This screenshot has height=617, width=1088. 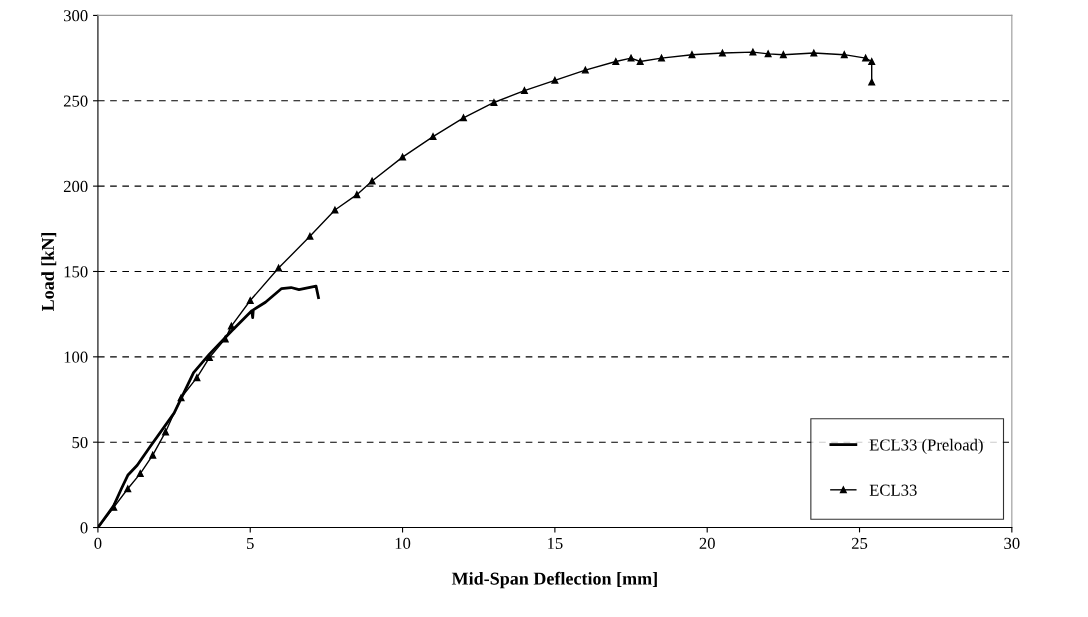 What do you see at coordinates (75, 101) in the screenshot?
I see `y-tick-label: 250` at bounding box center [75, 101].